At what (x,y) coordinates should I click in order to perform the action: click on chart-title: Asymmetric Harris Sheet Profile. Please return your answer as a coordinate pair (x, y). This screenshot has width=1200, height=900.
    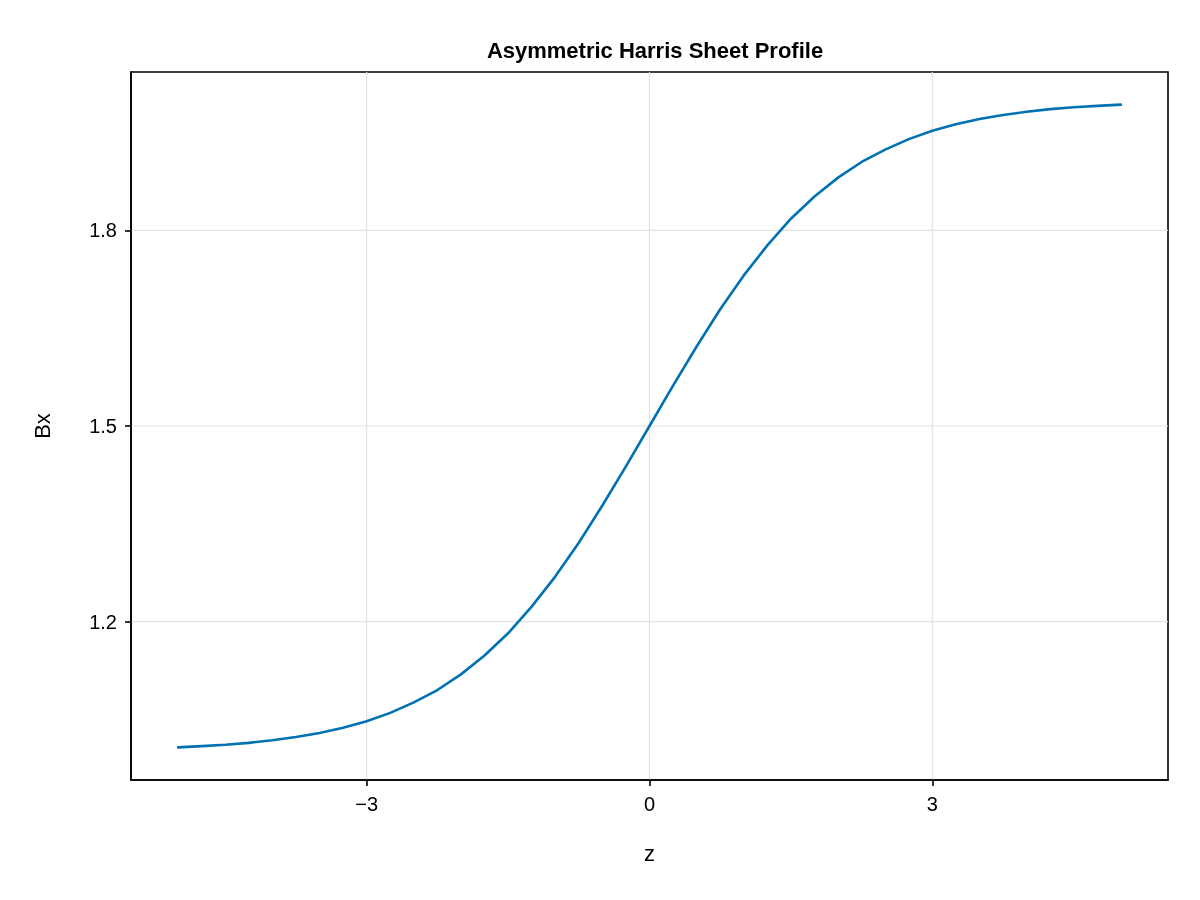
    Looking at the image, I should click on (655, 50).